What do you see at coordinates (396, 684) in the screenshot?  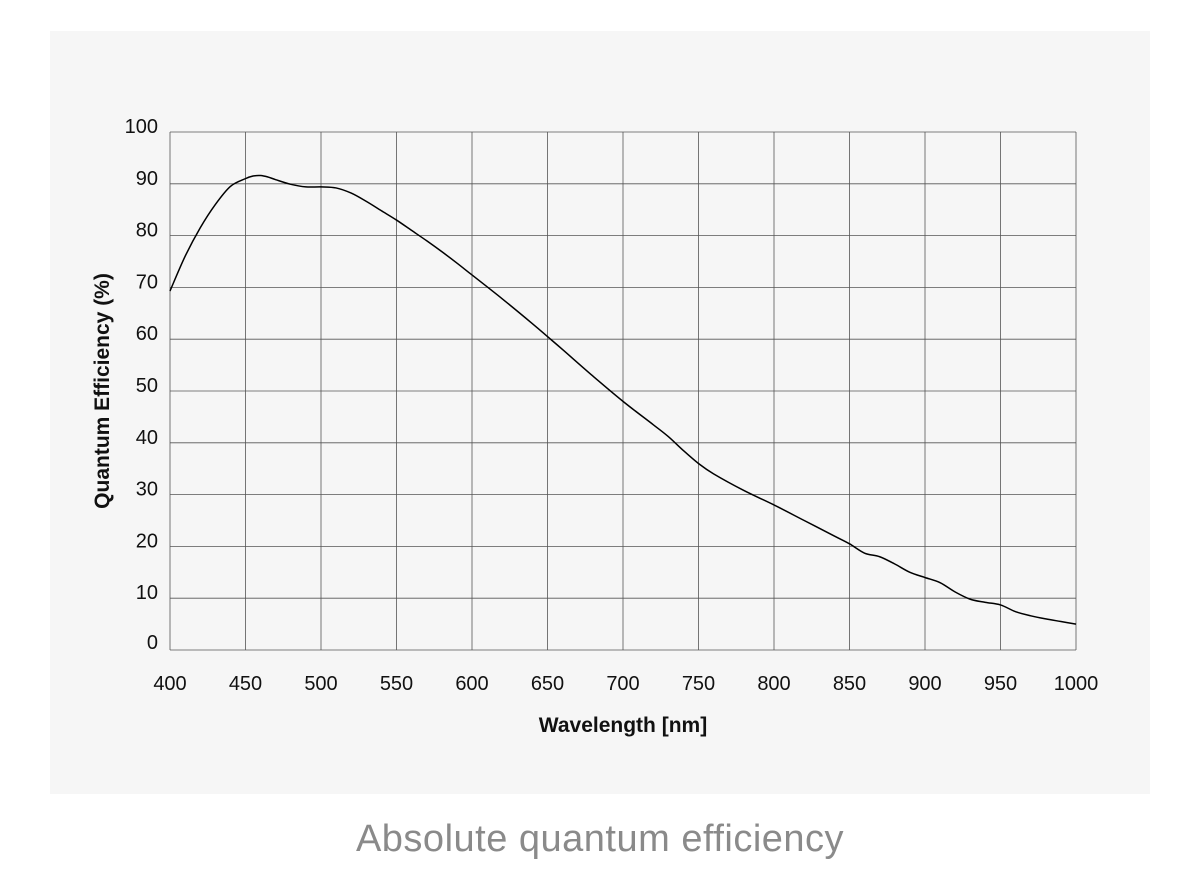 I see `x-tick-label: 550` at bounding box center [396, 684].